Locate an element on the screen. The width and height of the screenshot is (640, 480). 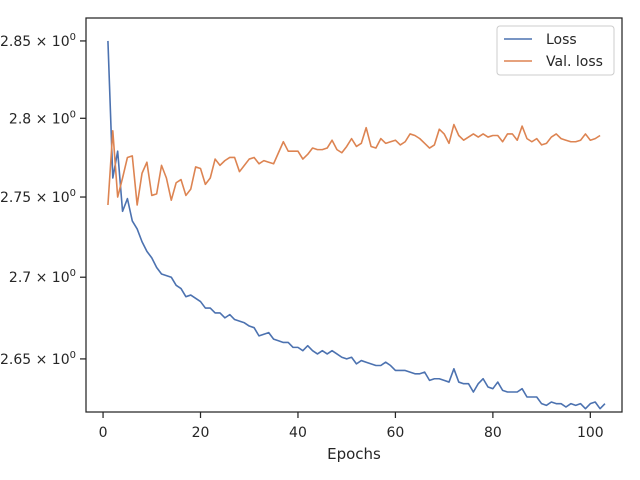
legend: Loss Val. loss is located at coordinates (555, 50).